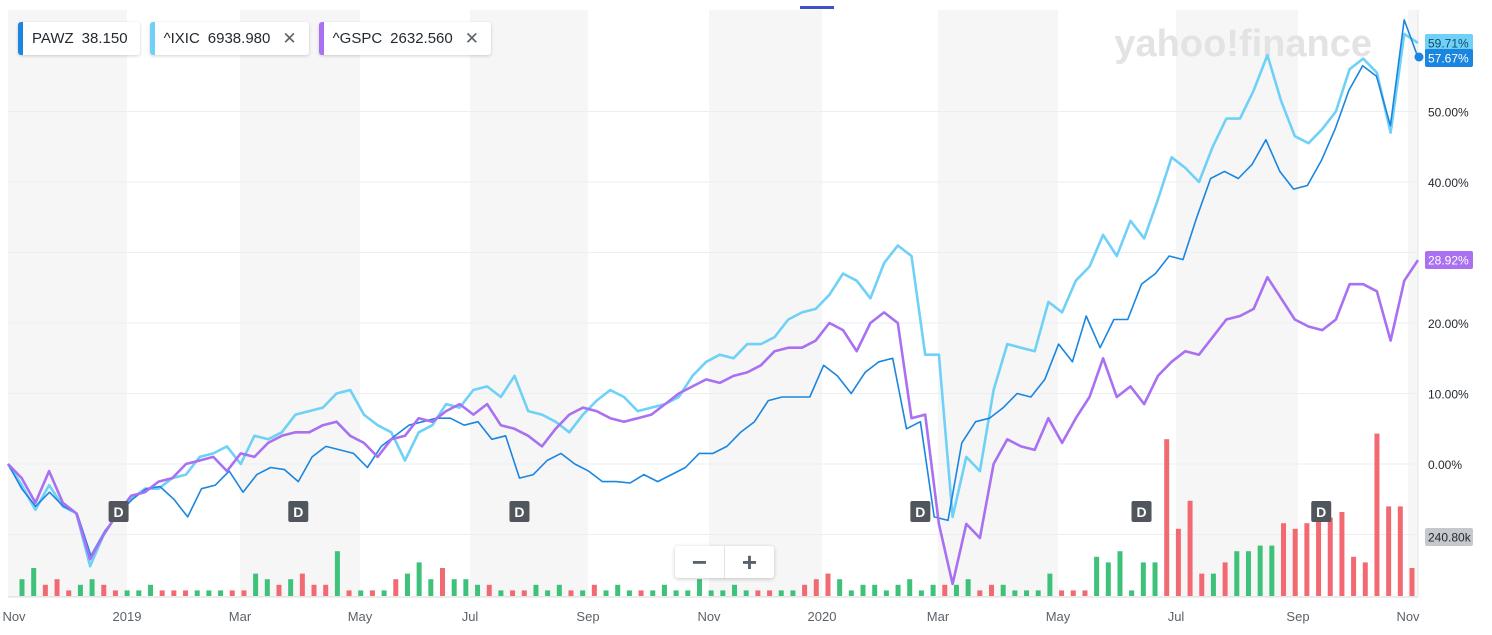  Describe the element at coordinates (699, 561) in the screenshot. I see `zoom-out-button: −` at that location.